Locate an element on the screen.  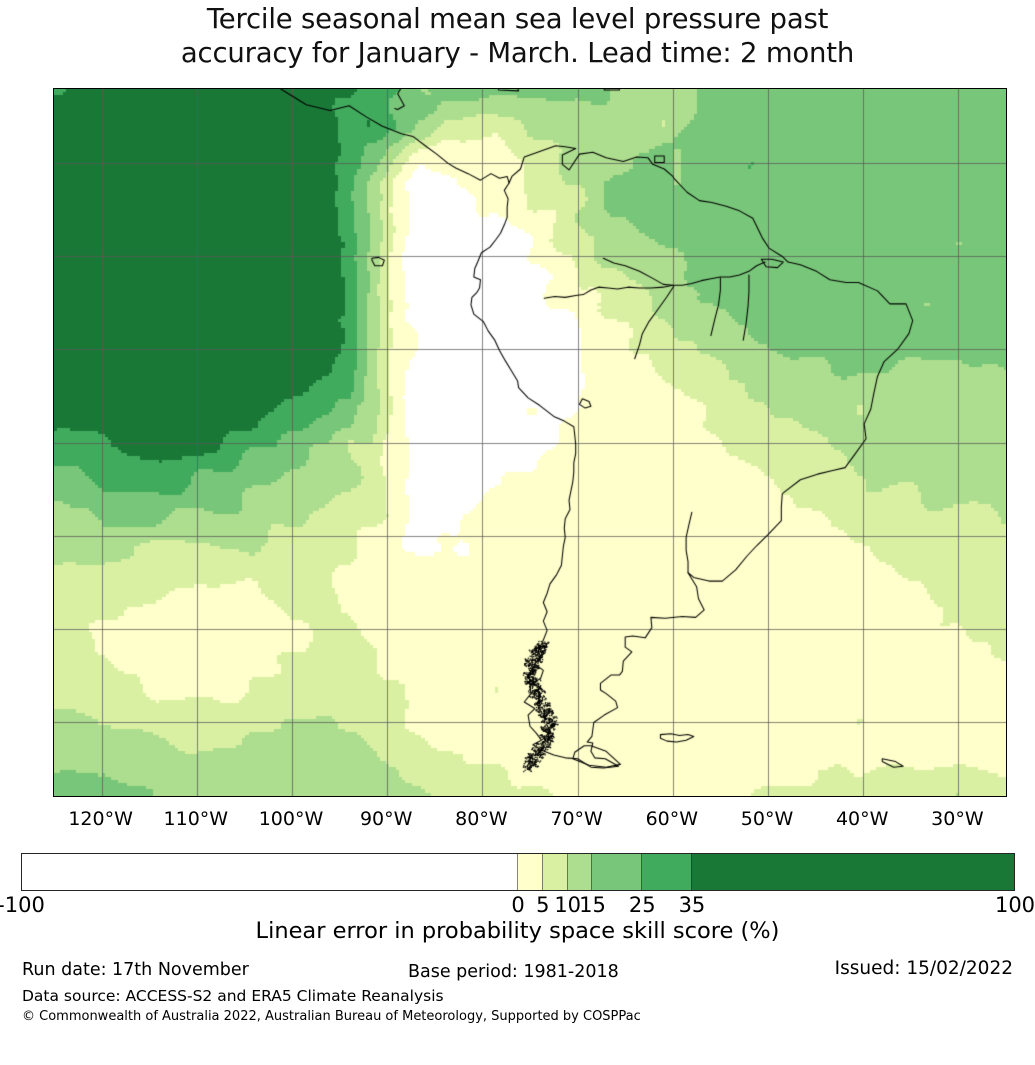
longitude-tick-120W: 120°W is located at coordinates (100, 819).